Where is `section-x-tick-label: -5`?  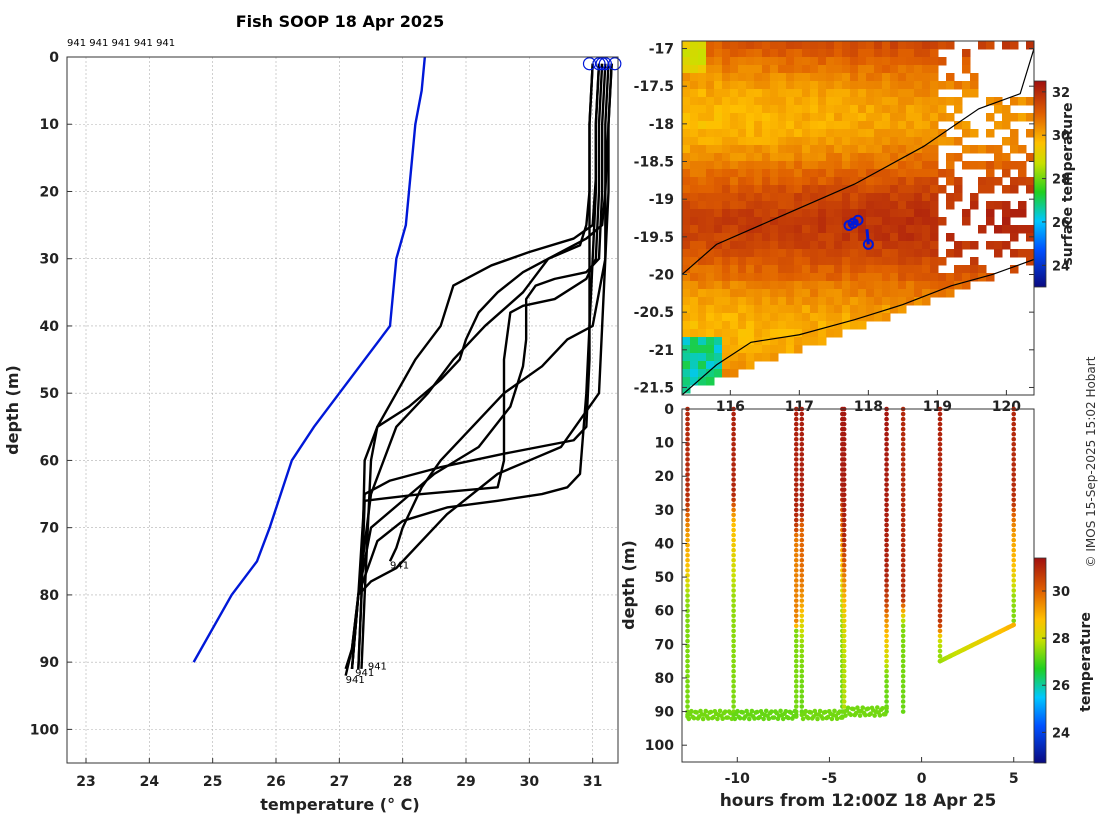 section-x-tick-label: -5 is located at coordinates (830, 779).